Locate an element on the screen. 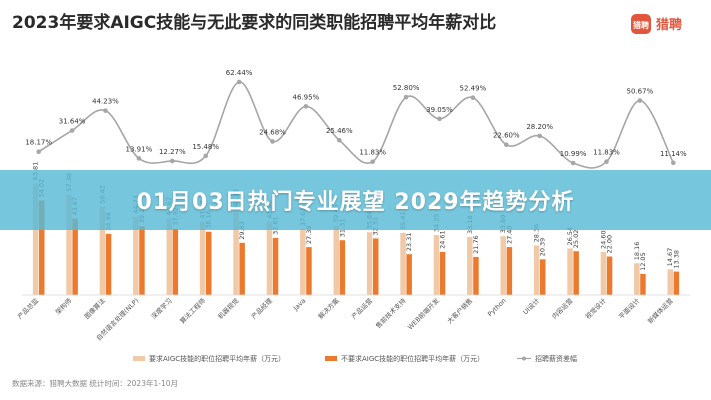 This screenshot has height=400, width=711. bar-value-label-non-aigc: 20.39 is located at coordinates (543, 247).